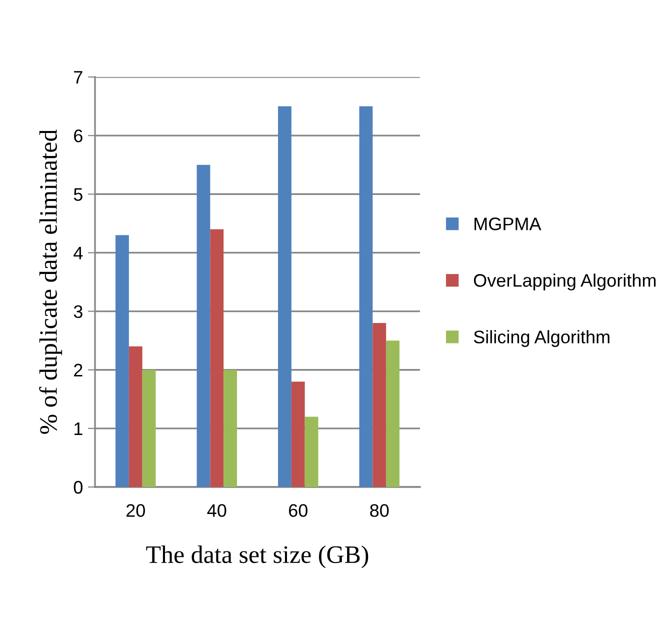  What do you see at coordinates (508, 224) in the screenshot?
I see `legend-label: MGPMA` at bounding box center [508, 224].